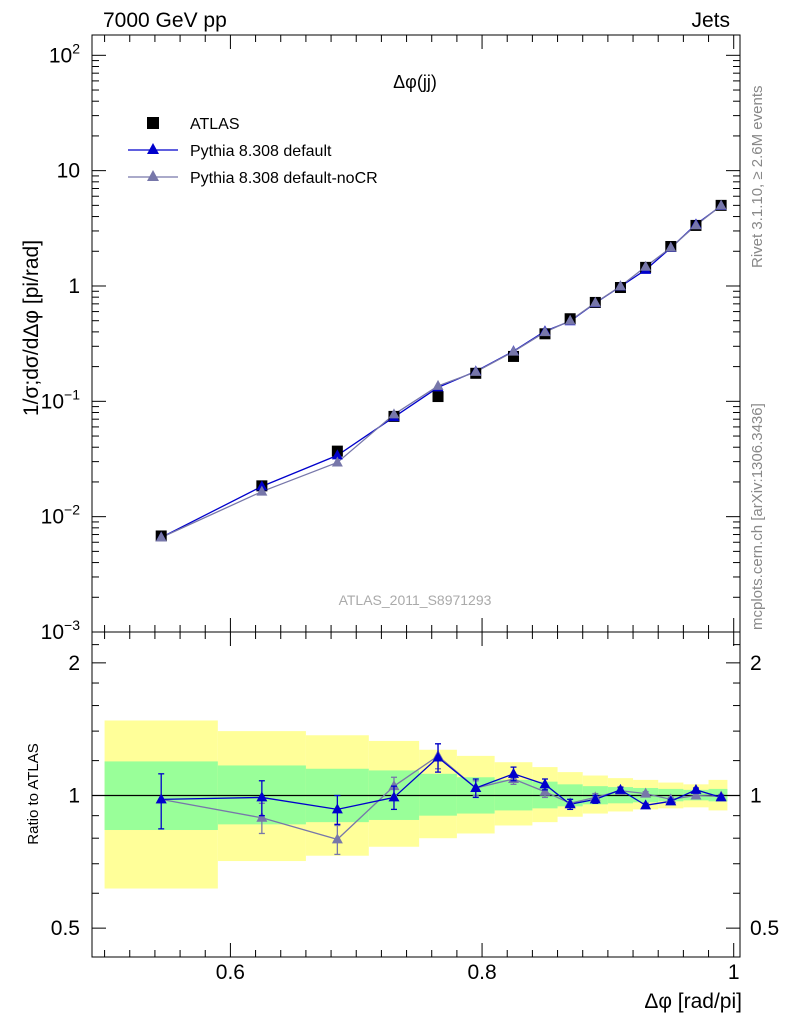 This screenshot has height=1024, width=786. I want to click on legend-label-pythia-nocr: Pythia 8.308 default-noCR, so click(284, 178).